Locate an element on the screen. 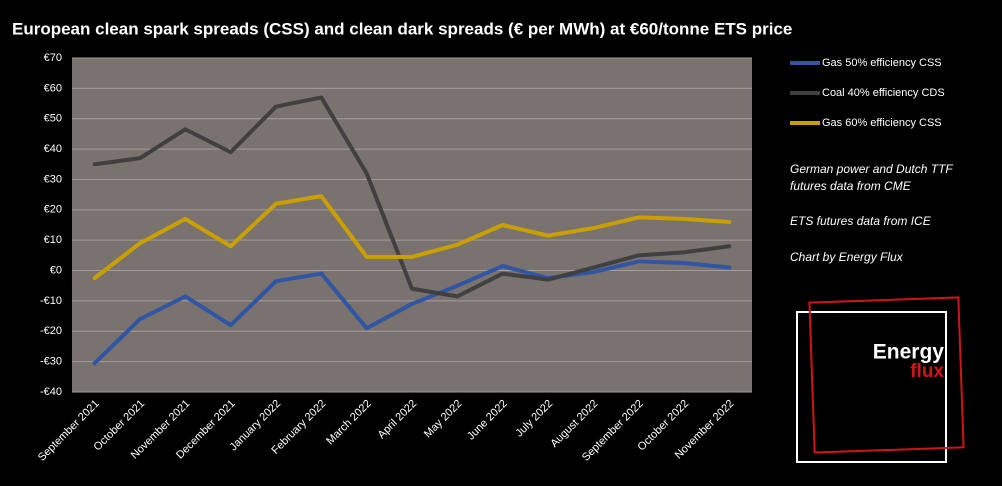 Image resolution: width=1002 pixels, height=486 pixels. y-tick-label: -€10 is located at coordinates (51, 301).